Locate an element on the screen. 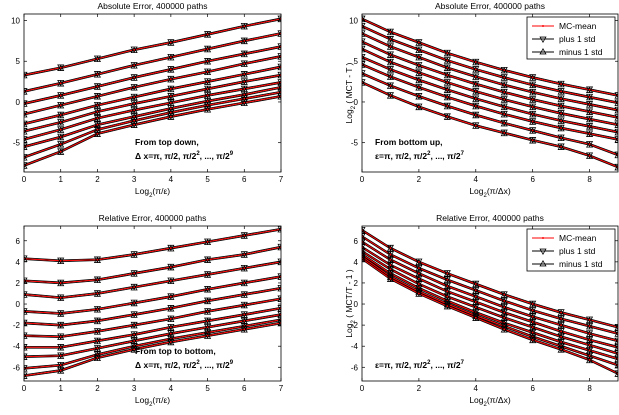  series-6-point-5-minus-std-marker is located at coordinates (171, 319).